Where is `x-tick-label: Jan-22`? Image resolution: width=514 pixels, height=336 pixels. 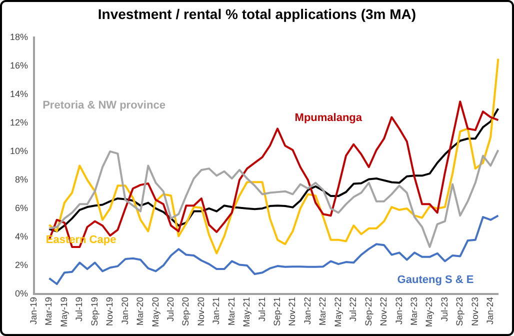
x-tick-label: Jan-22 is located at coordinates (307, 310).